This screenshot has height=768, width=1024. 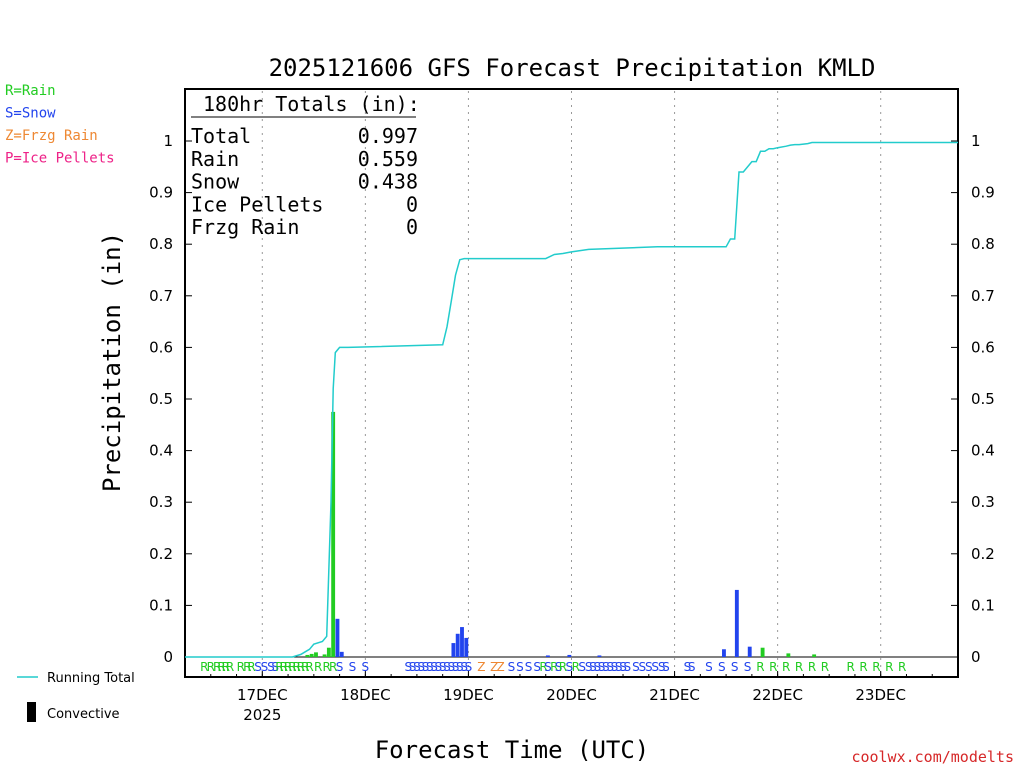 What do you see at coordinates (60, 125) in the screenshot?
I see `precip-type-legend: R=Rain S=Snow Z=Frzg Rain P=Ice Pellets` at bounding box center [60, 125].